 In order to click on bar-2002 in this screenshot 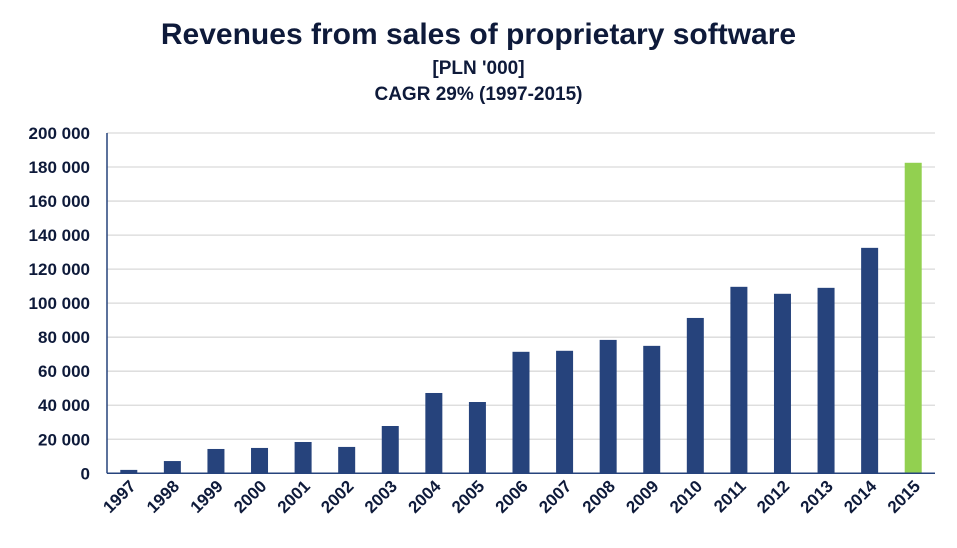, I will do `click(347, 460)`.